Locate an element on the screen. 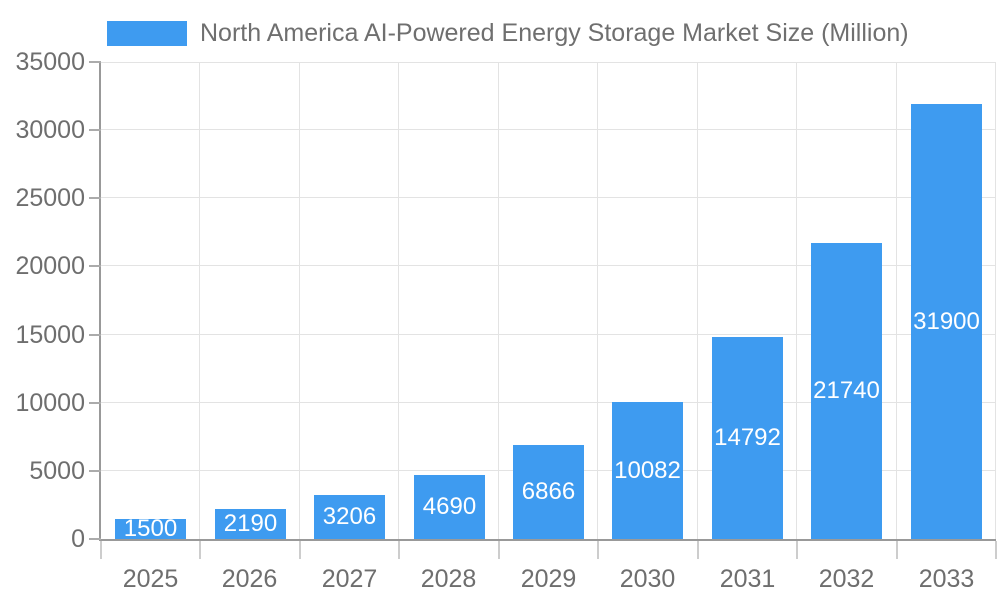  y-axis-tick-label: 30000 is located at coordinates (50, 130).